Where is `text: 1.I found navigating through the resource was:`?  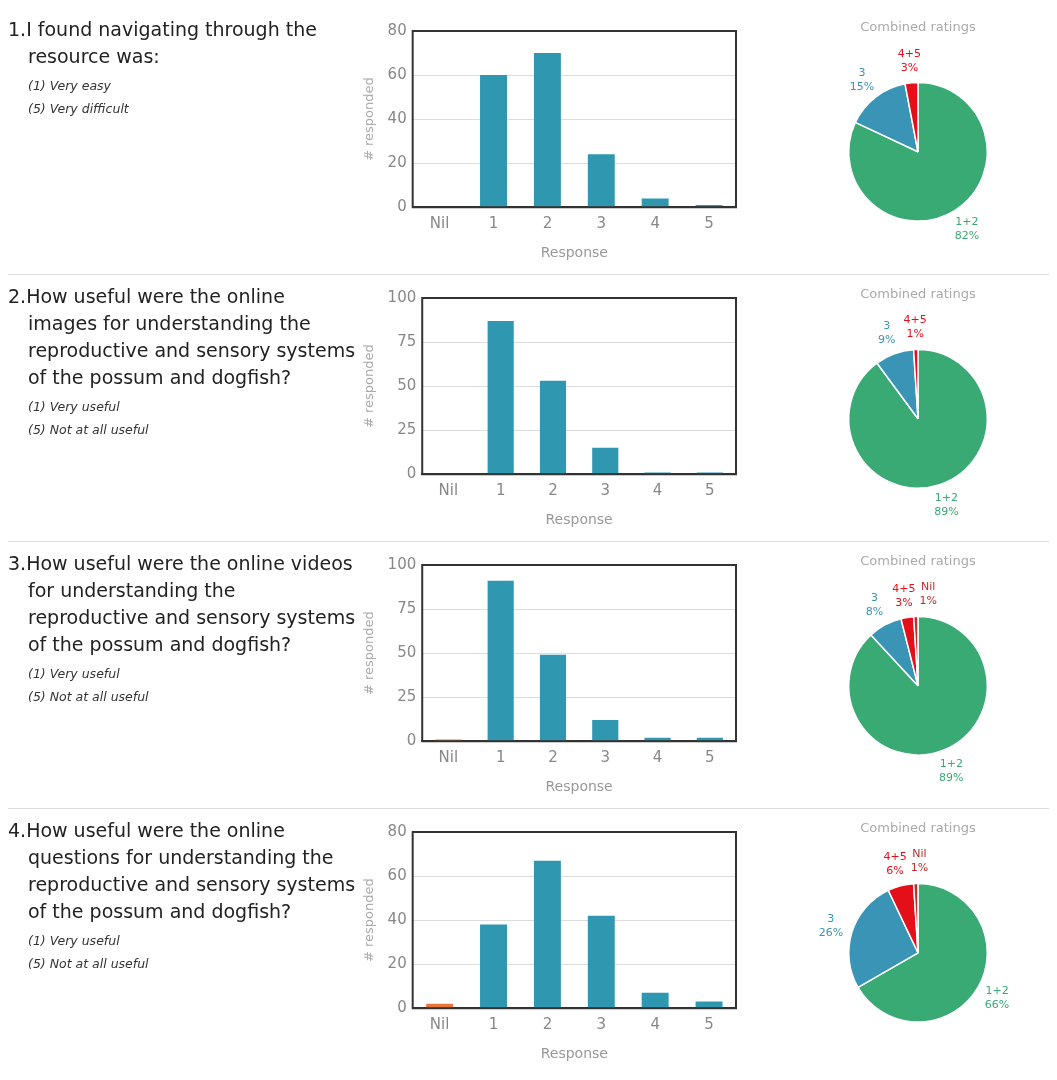
text: 1.I found navigating through the resource was: is located at coordinates (163, 43).